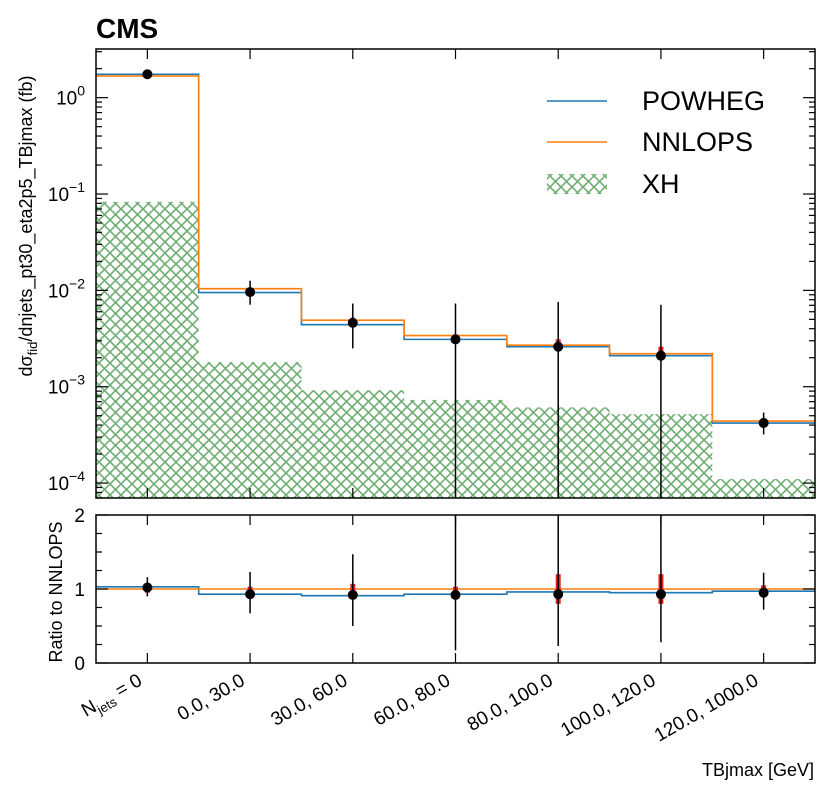  Describe the element at coordinates (211, 697) in the screenshot. I see `x-tick-label: 0.0, 30.0` at that location.